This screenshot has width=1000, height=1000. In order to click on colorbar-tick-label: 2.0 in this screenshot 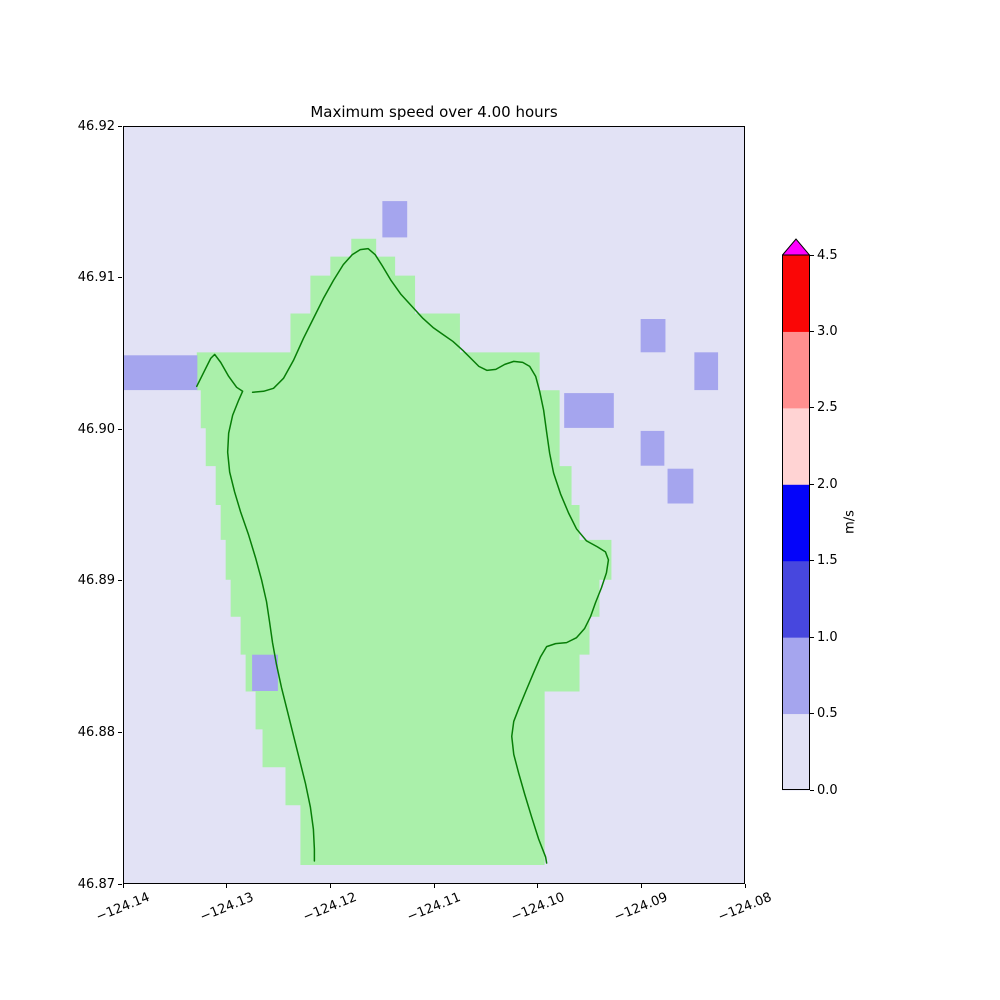, I will do `click(827, 484)`.